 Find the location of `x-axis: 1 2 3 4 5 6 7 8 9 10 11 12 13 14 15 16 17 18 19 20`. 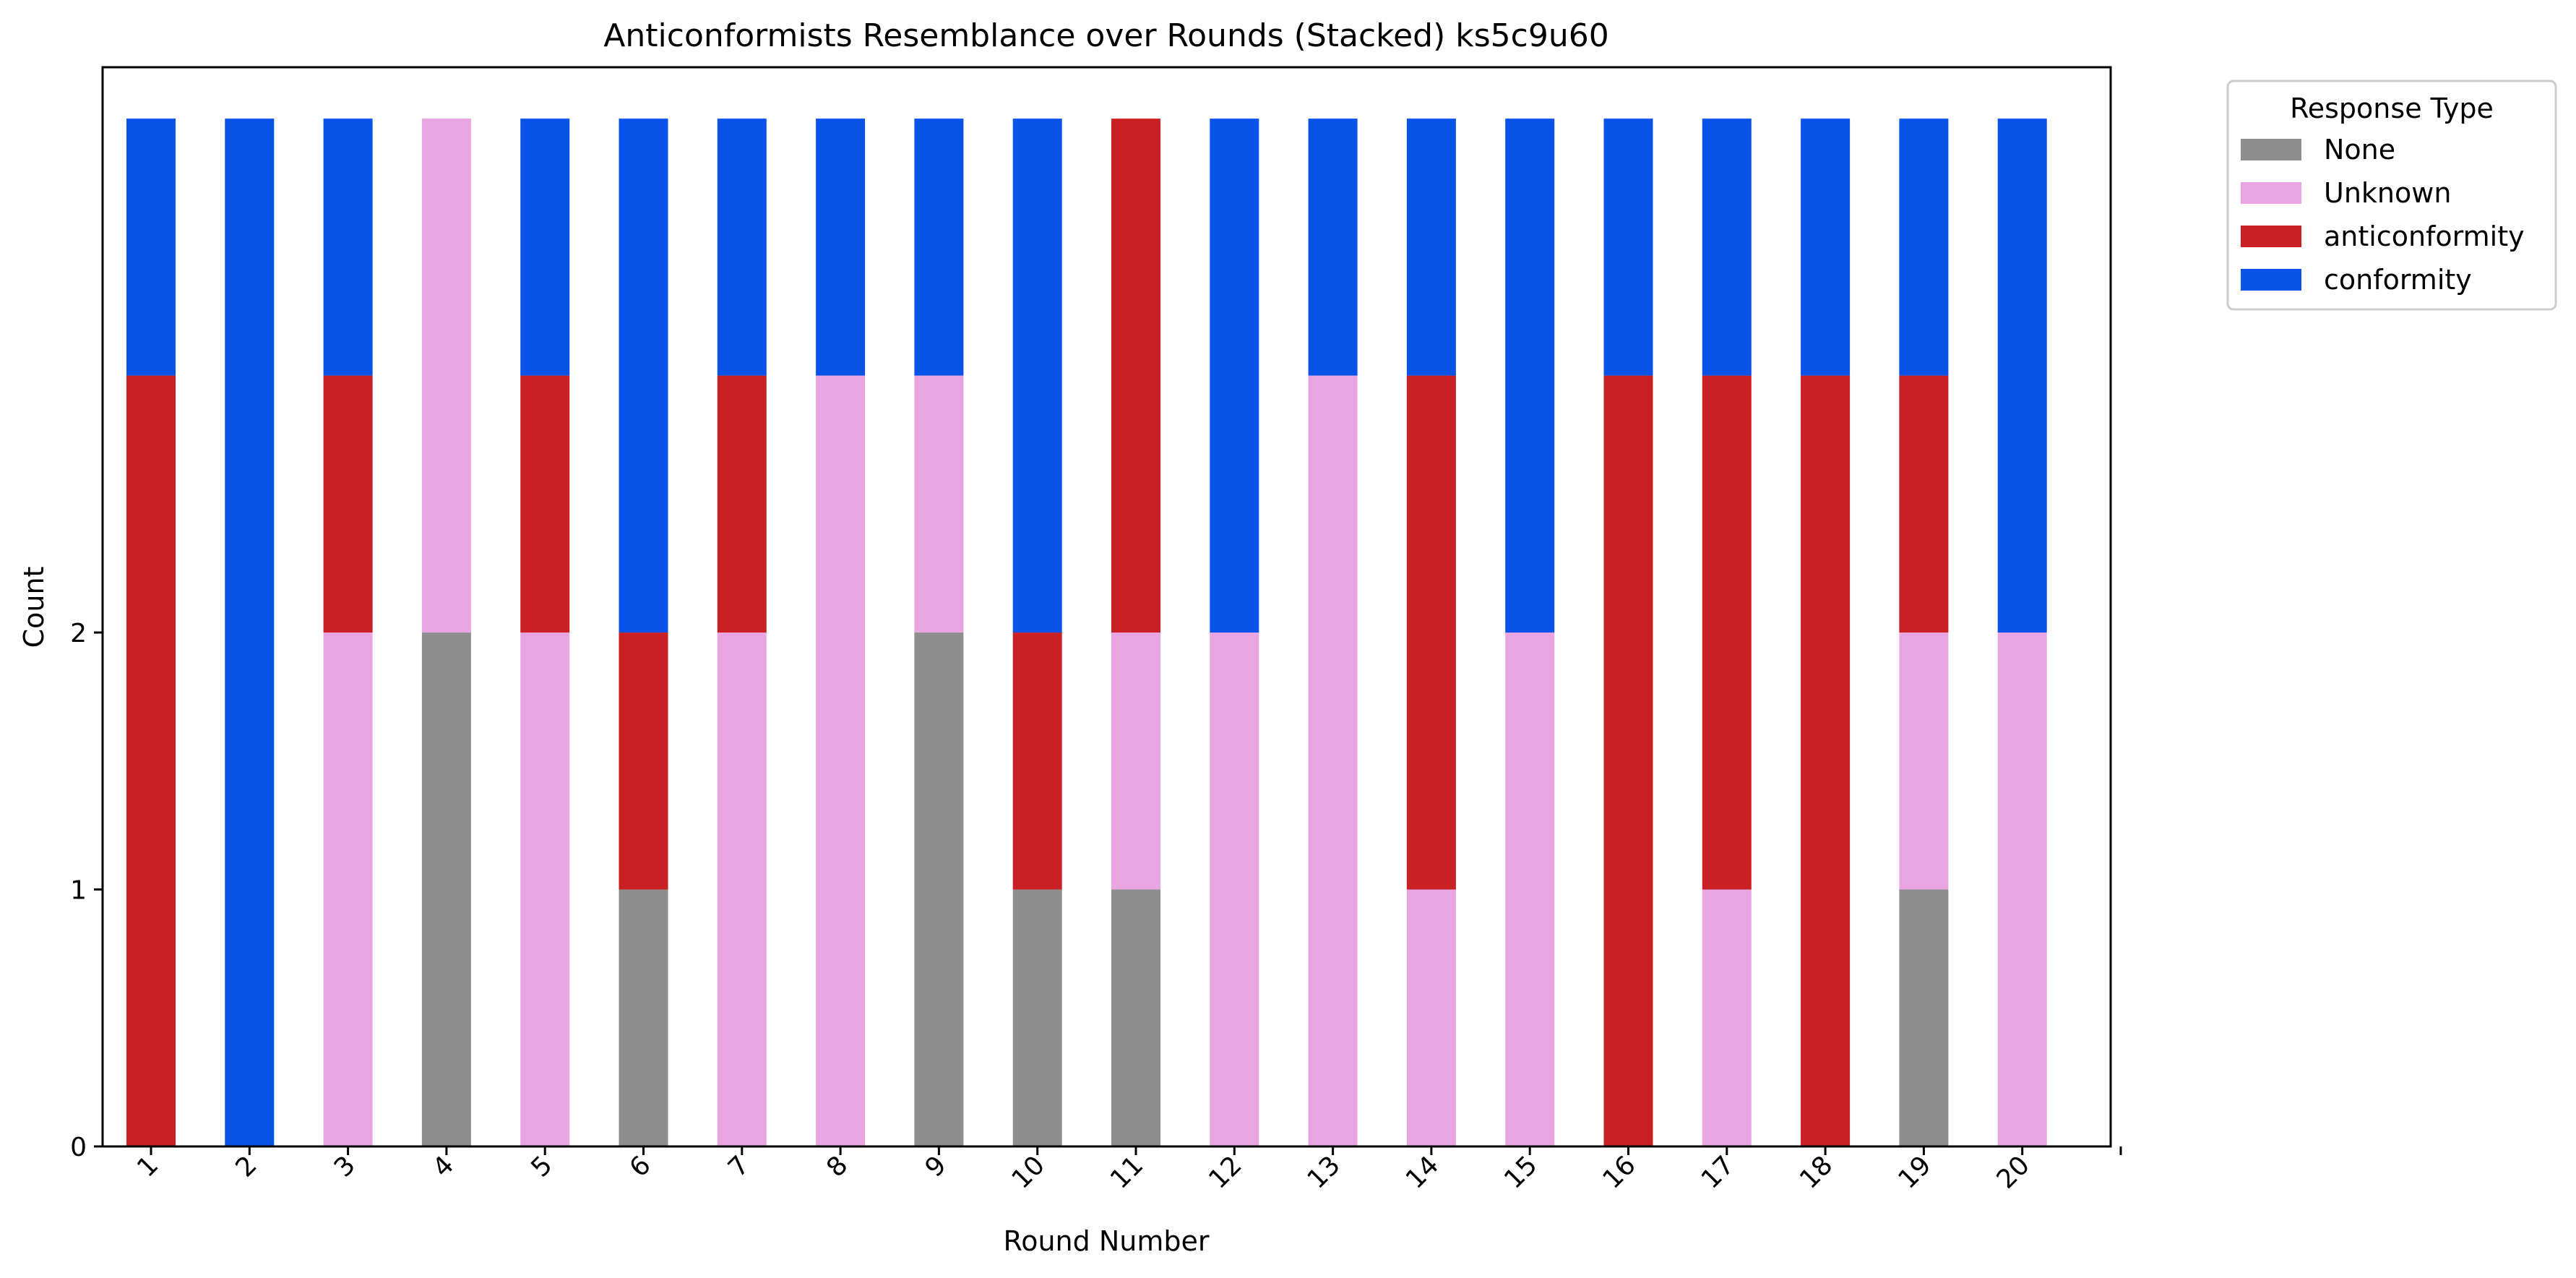

x-axis: 1 2 3 4 5 6 7 8 9 10 11 12 13 14 15 16 17 18 19 20 is located at coordinates (1127, 1170).